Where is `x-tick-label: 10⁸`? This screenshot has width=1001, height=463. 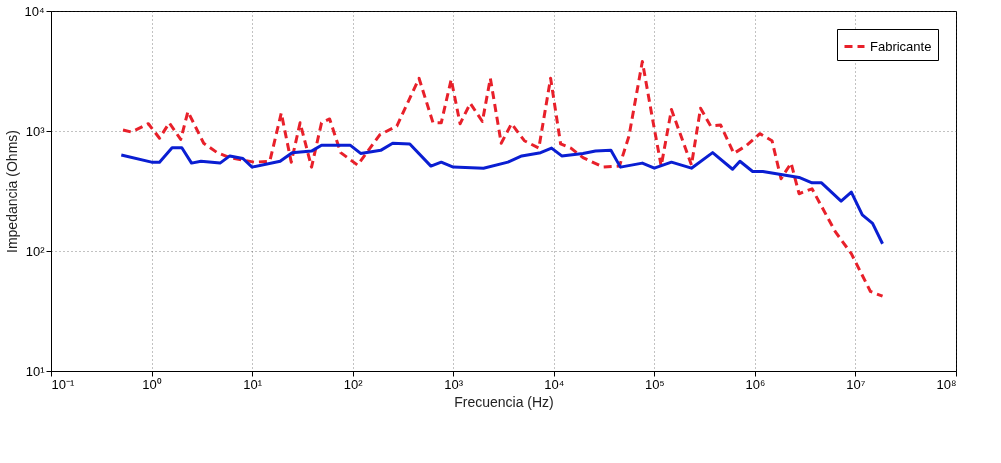
x-tick-label: 10⁸ is located at coordinates (946, 384).